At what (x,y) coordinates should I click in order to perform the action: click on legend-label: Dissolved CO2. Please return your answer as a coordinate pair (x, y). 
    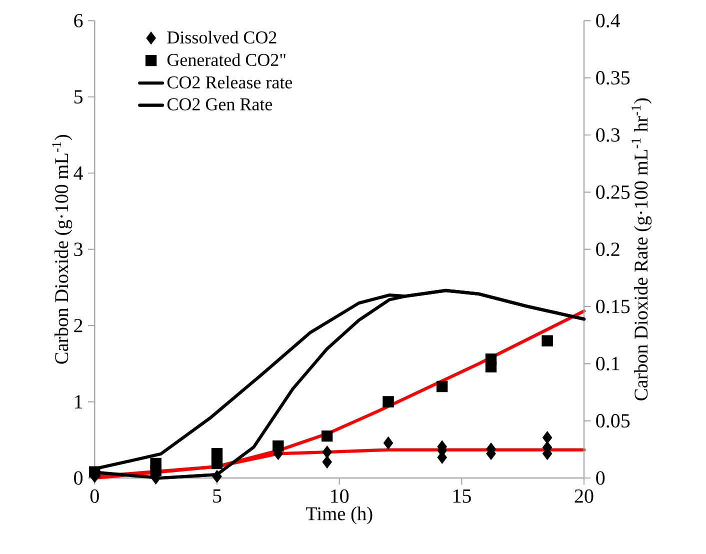
    Looking at the image, I should click on (221, 37).